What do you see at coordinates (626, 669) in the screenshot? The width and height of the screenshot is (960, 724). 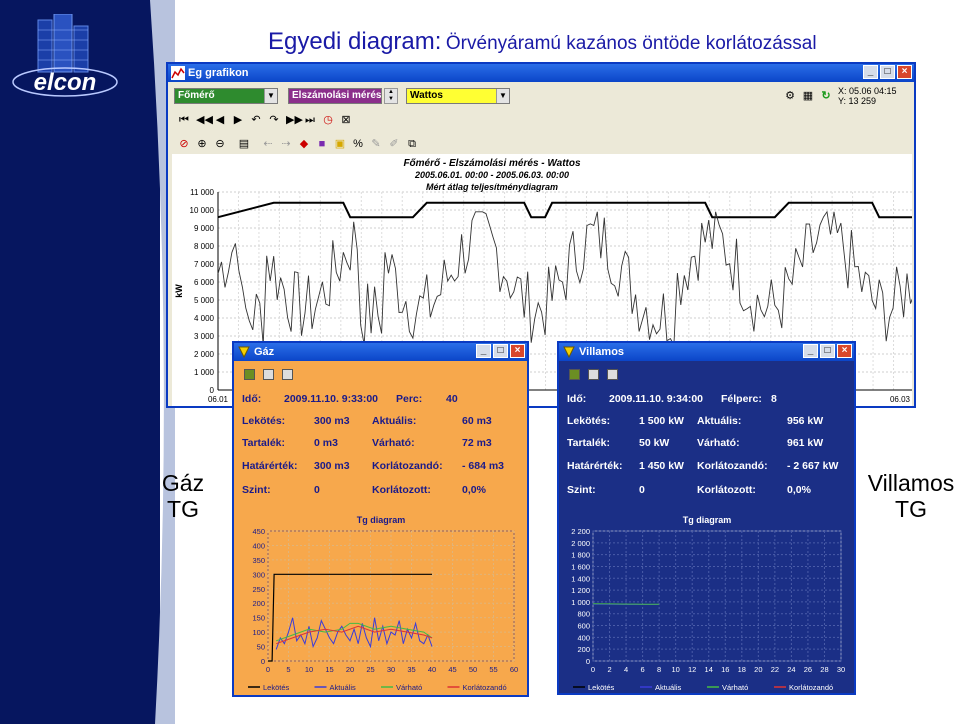 I see `tg-x-tick-label: 4` at bounding box center [626, 669].